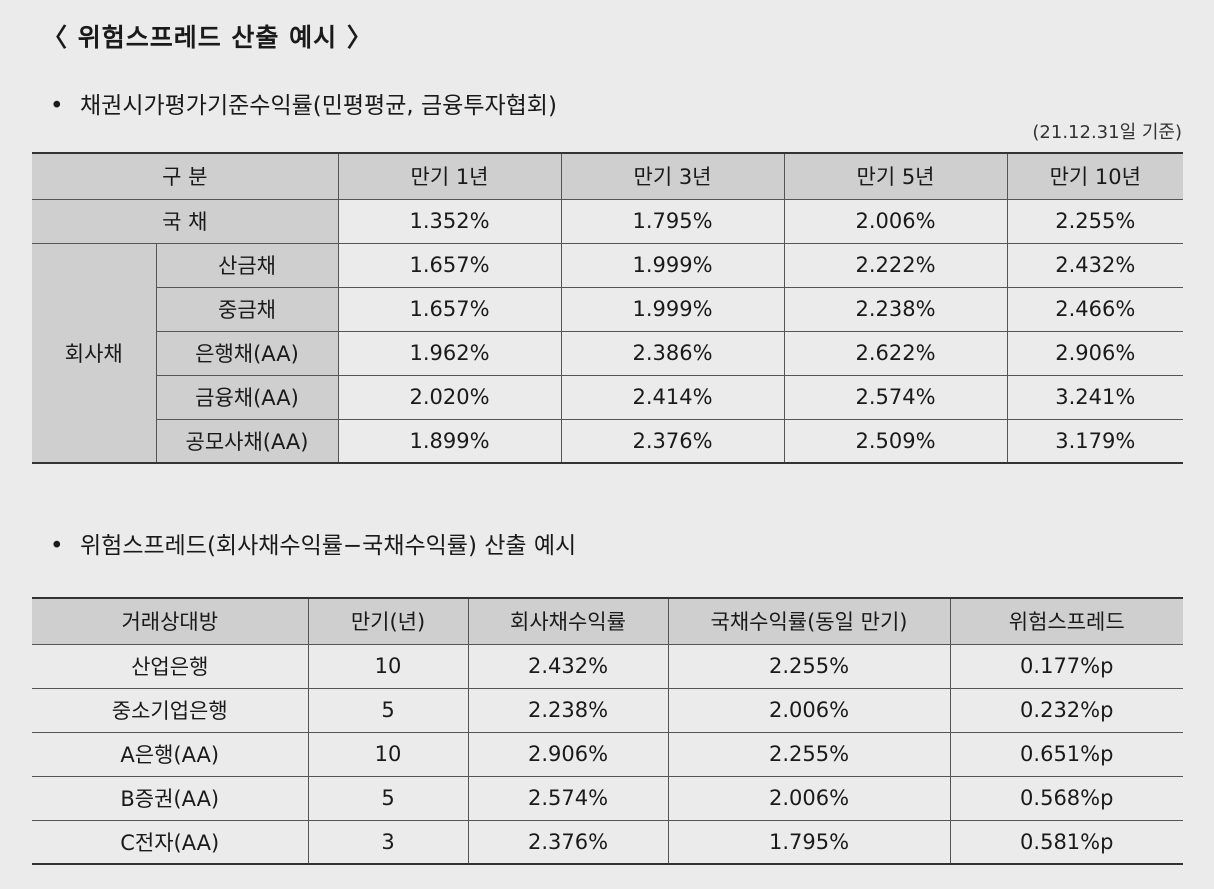  I want to click on section2-heading-text: 위험스프레드(회사채수익률−국채수익률) 산출 예시, so click(328, 546).